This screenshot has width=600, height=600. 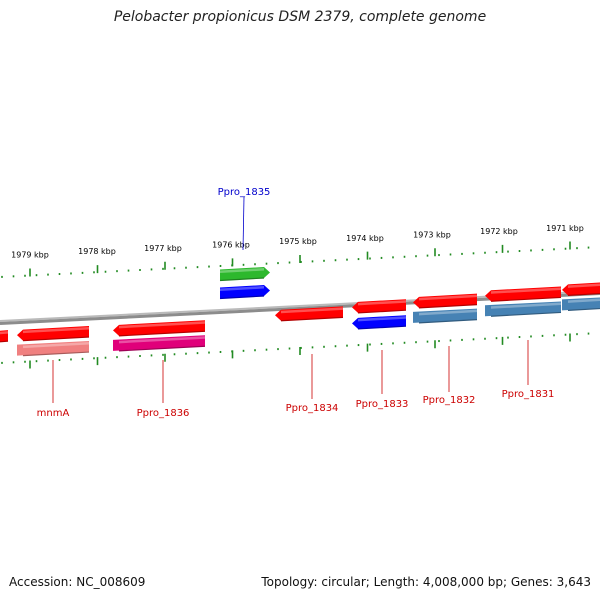 I want to click on gene-label: Ppro_1836, so click(x=163, y=413).